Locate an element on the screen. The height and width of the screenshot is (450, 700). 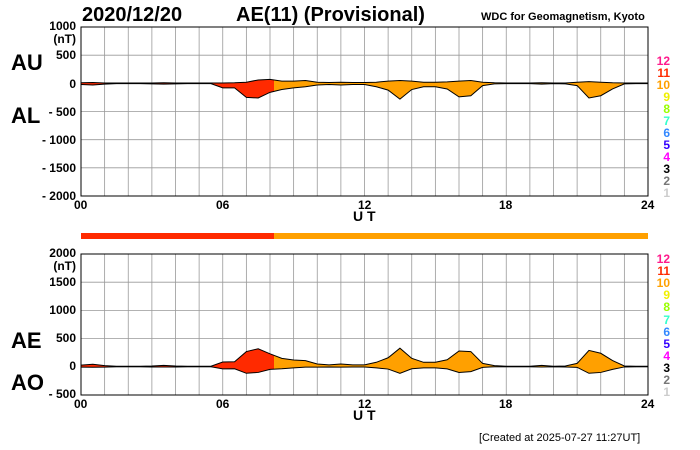
area-fill-ae-ao is located at coordinates (178, 361).